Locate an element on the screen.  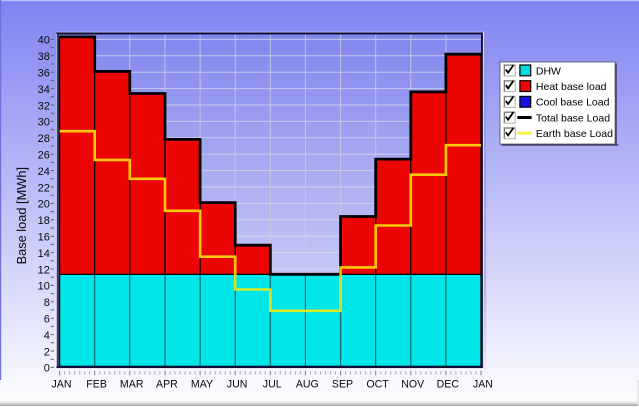
svg-text: 36 is located at coordinates (44, 74).